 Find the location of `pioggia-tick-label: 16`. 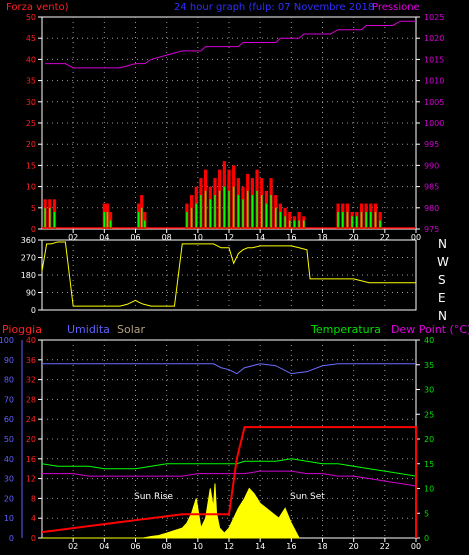

pioggia-tick-label: 16 is located at coordinates (31, 459).